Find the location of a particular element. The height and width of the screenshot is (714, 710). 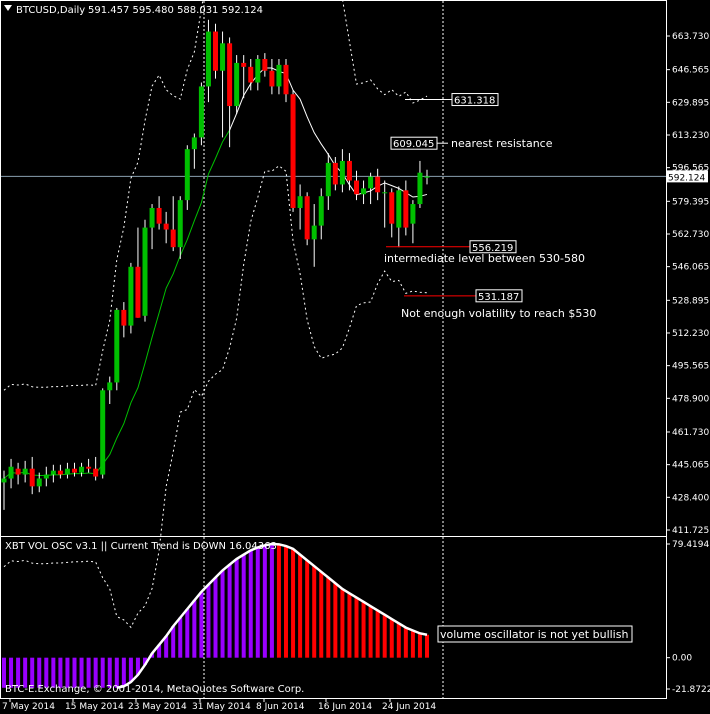

date-tick-label: 24 Jun 2014 is located at coordinates (409, 707).